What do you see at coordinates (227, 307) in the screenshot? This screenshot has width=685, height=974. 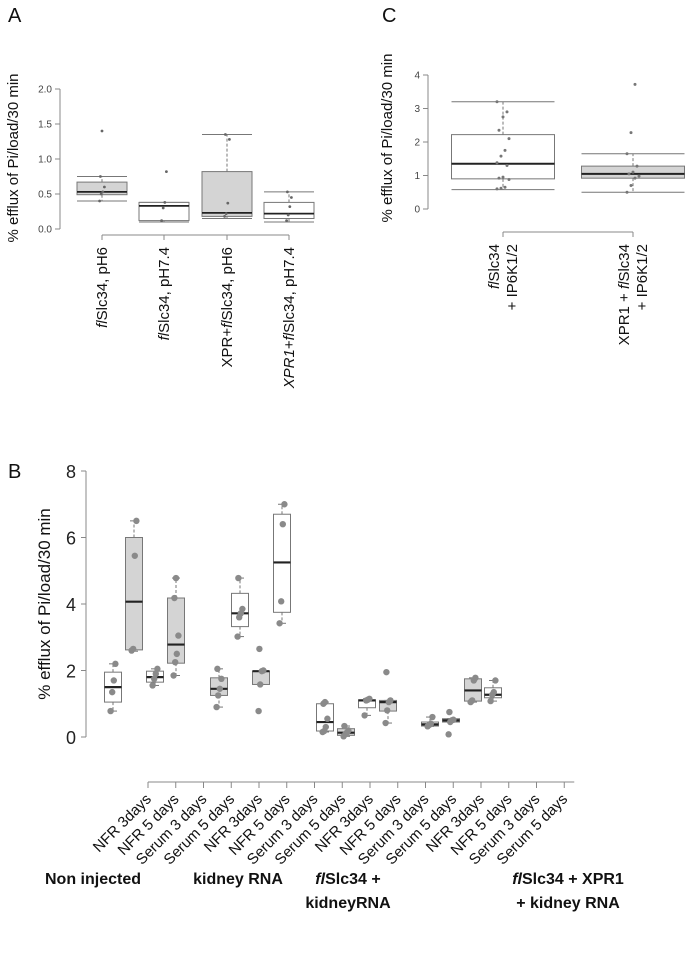 I see `x-tick-label: XPR+flSlc34, pH6` at bounding box center [227, 307].